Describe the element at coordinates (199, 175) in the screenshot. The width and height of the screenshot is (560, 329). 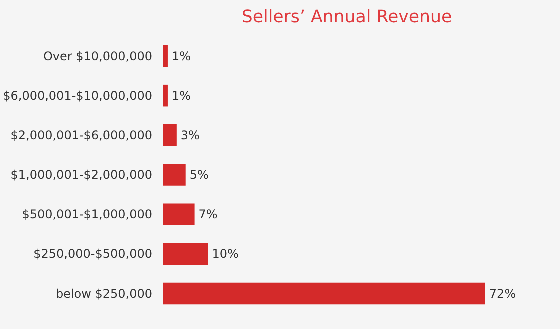
I see `data-label: 5%` at that location.